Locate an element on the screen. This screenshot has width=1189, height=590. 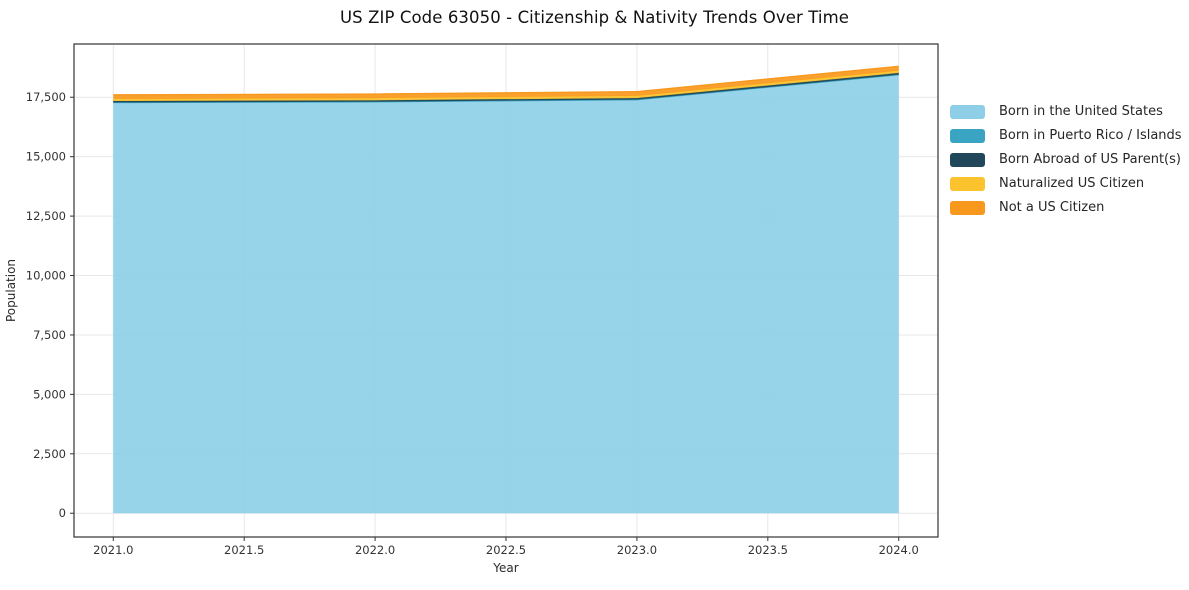
x-tick-label: 2023.0 is located at coordinates (637, 550).